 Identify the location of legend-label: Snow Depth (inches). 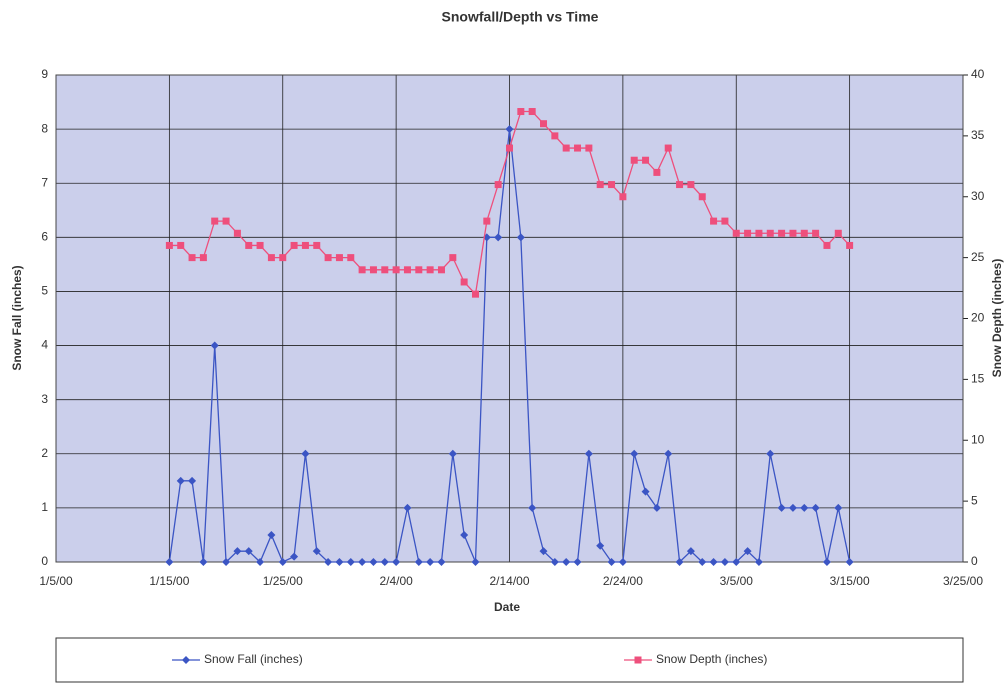
(711, 659).